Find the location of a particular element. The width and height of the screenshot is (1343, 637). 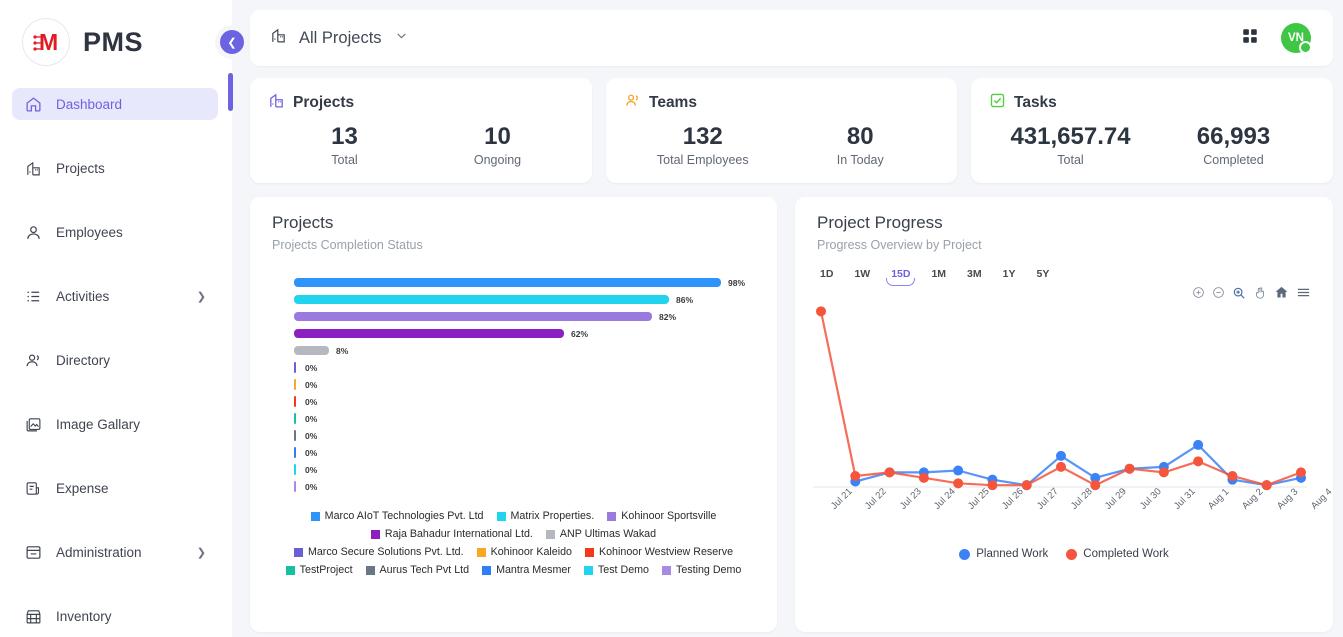

timeframe-5y: 5Y is located at coordinates (1043, 274).